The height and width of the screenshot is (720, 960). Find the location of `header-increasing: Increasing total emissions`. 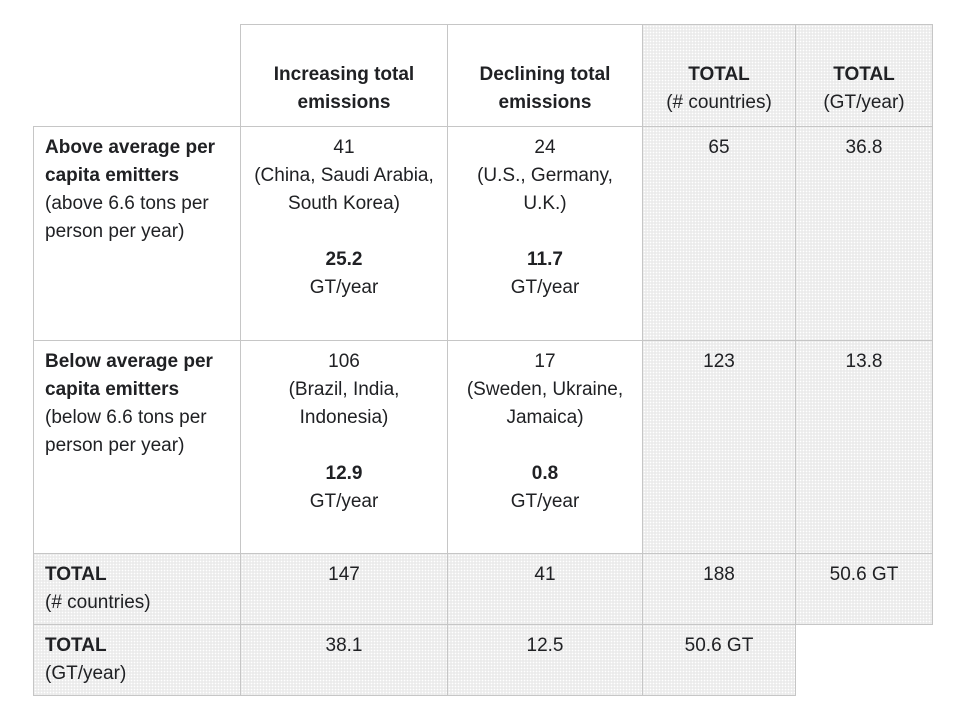

header-increasing: Increasing total emissions is located at coordinates (344, 75).